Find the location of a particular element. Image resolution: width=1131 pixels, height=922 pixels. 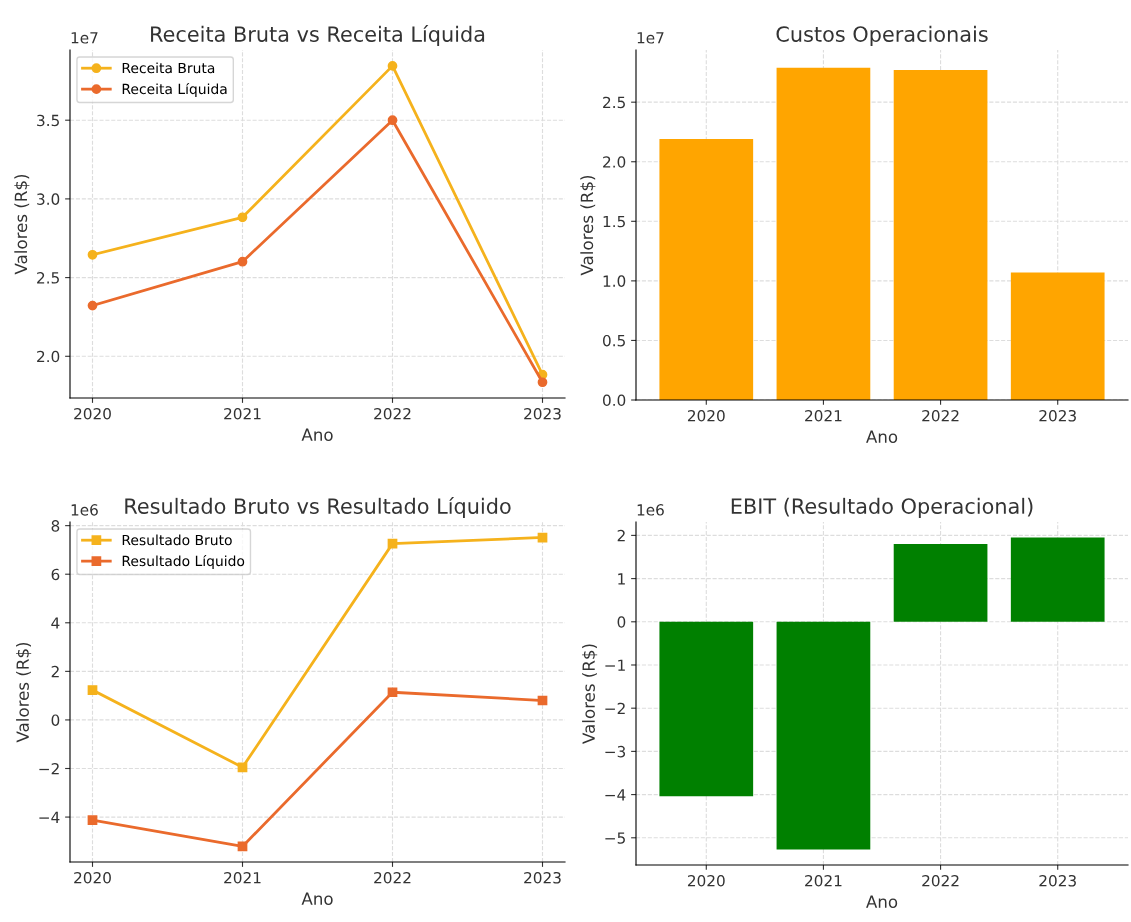

chart-title: EBIT (Resultado Operacional) is located at coordinates (882, 507).